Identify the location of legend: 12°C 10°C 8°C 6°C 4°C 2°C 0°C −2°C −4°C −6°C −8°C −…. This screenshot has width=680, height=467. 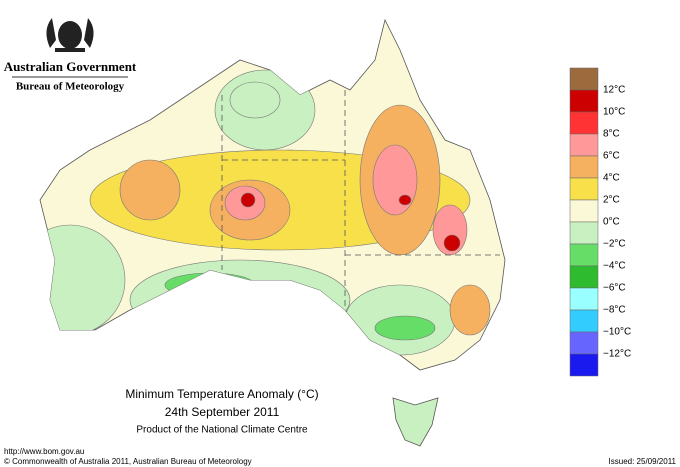
(600, 222).